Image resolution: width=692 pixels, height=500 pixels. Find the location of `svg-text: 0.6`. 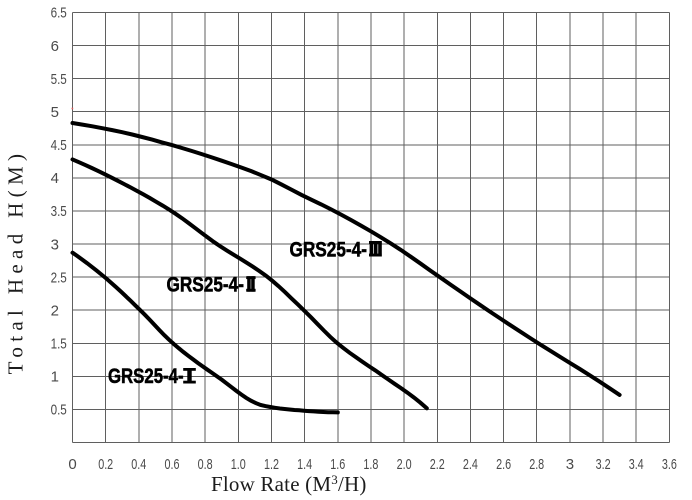

svg-text: 0.6 is located at coordinates (172, 464).